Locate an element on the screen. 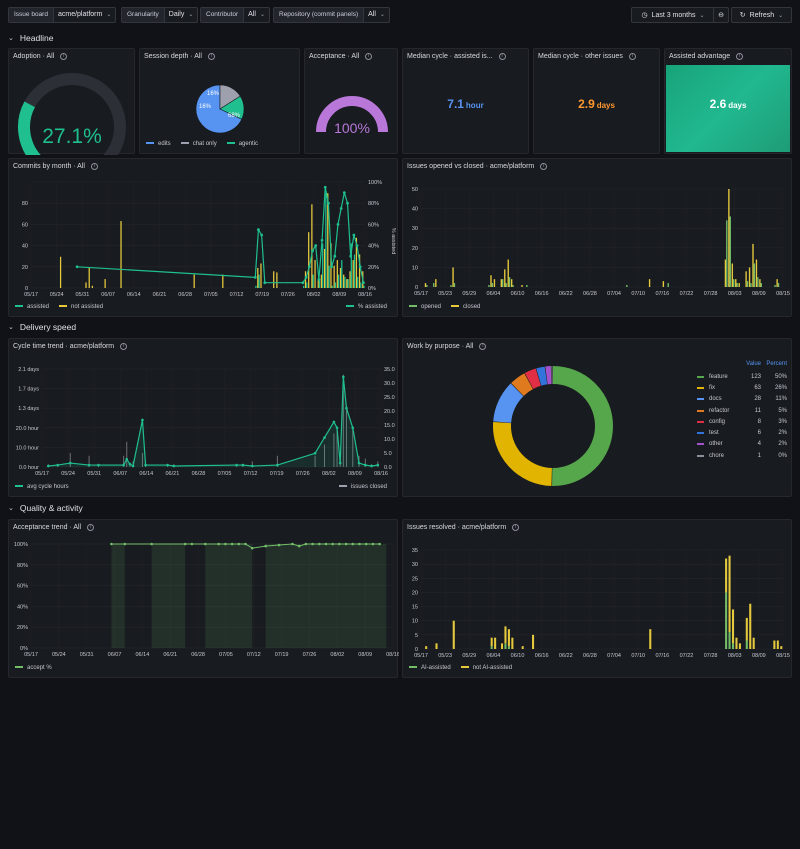 The height and width of the screenshot is (849, 800). legend-item: opened is located at coordinates (425, 307).